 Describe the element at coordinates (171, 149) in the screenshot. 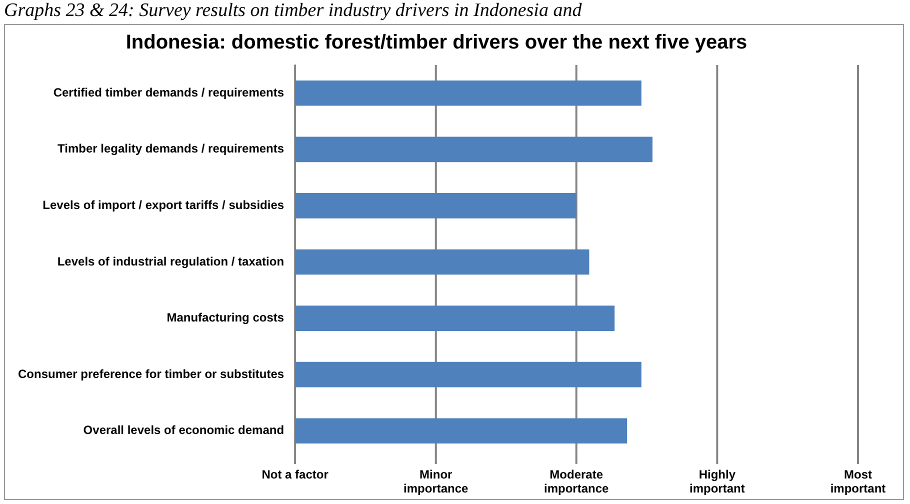

I see `y-tick-label: Timber legality demands / requirements` at that location.